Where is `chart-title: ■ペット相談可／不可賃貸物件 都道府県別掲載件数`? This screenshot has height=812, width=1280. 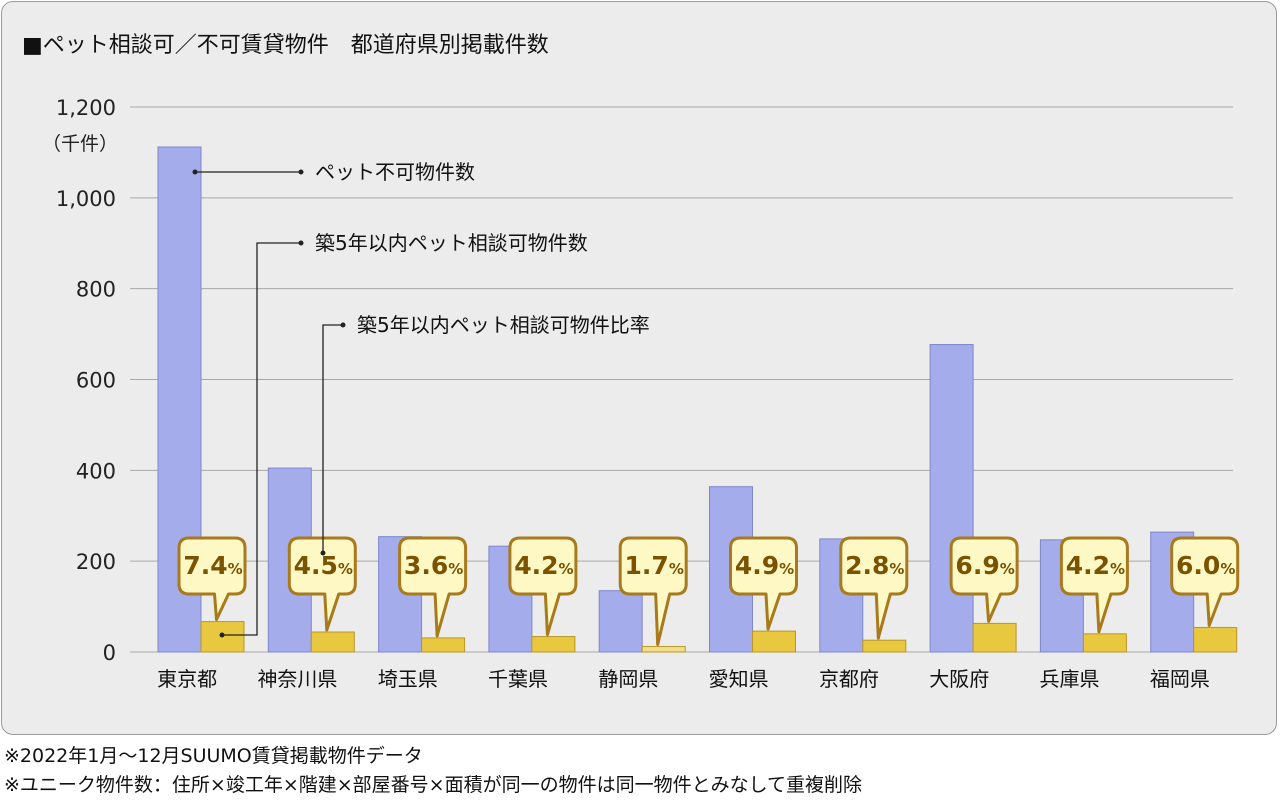 chart-title: ■ペット相談可／不可賃貸物件 都道府県別掲載件数 is located at coordinates (285, 45).